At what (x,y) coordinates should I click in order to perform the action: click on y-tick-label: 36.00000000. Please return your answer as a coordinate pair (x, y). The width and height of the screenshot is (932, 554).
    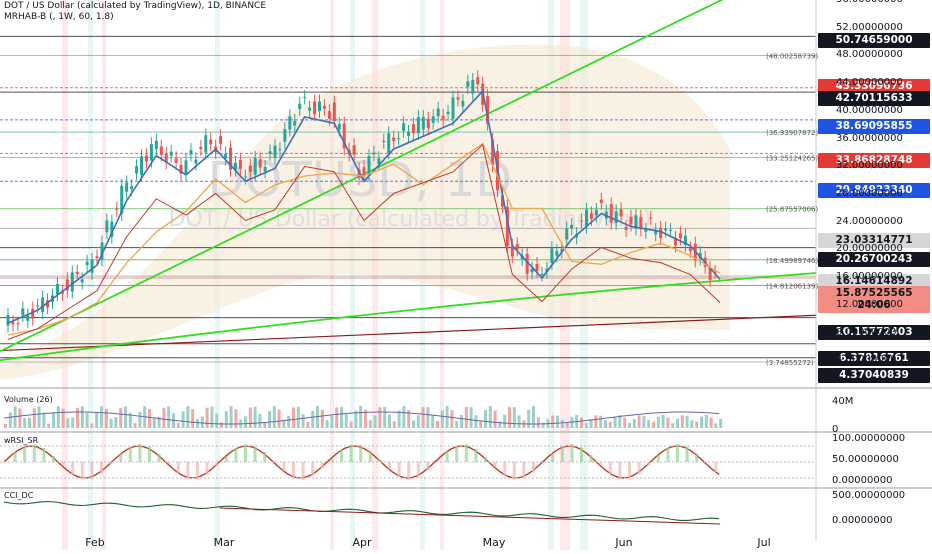
    Looking at the image, I should click on (869, 138).